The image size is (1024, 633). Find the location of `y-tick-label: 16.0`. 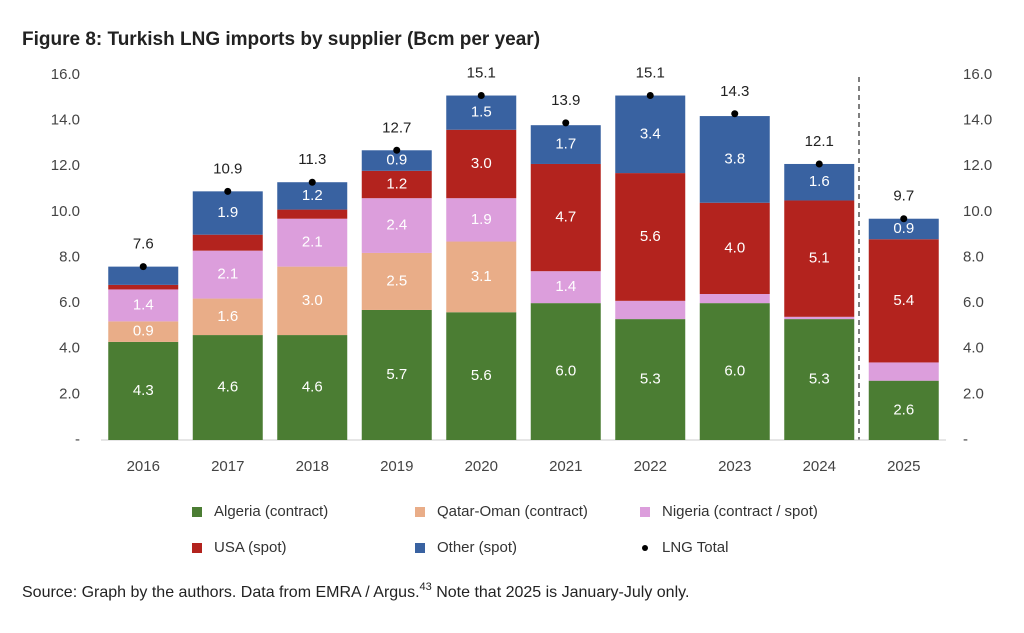

y-tick-label: 16.0 is located at coordinates (65, 74).